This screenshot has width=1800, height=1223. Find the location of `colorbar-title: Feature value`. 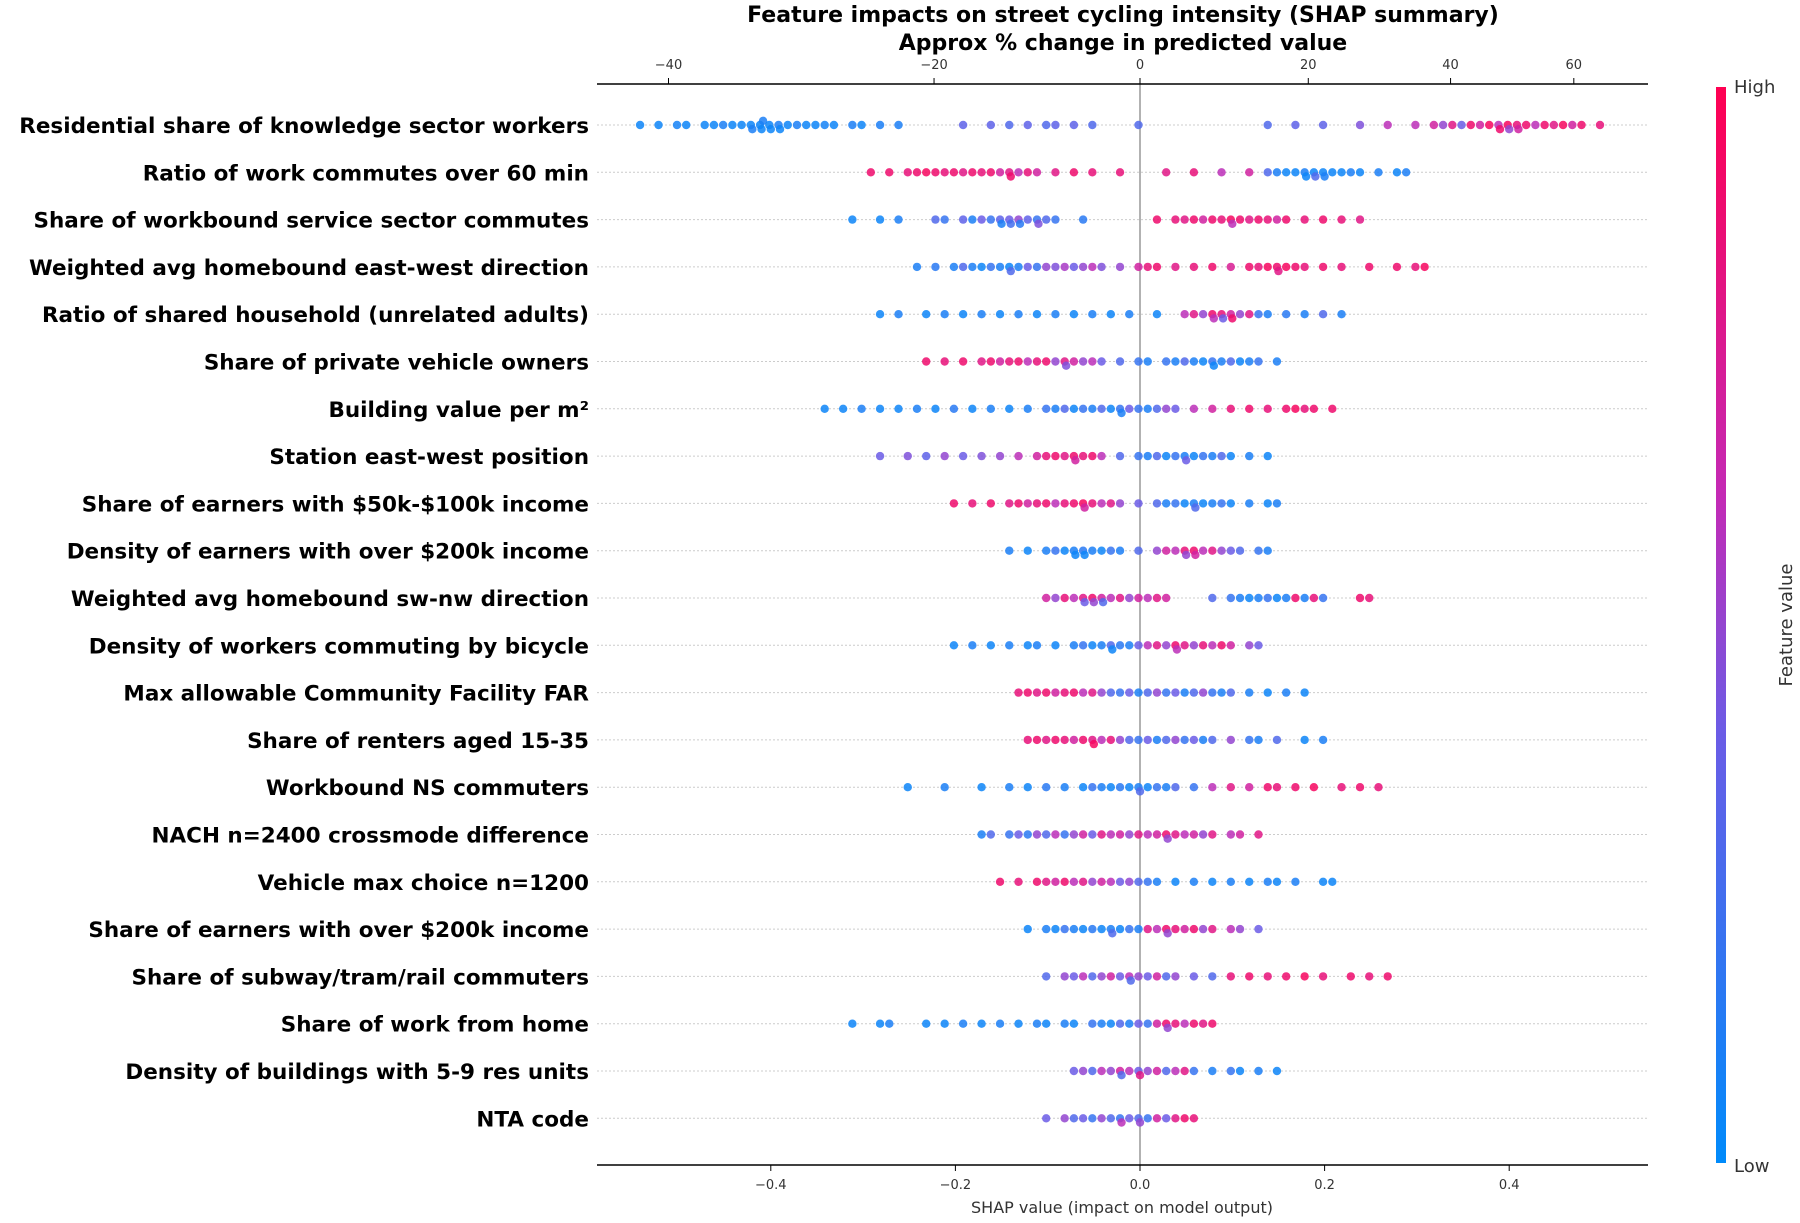

colorbar-title: Feature value is located at coordinates (1786, 625).